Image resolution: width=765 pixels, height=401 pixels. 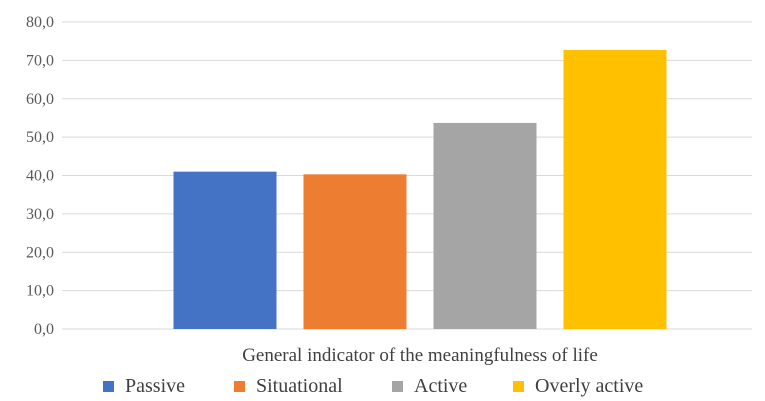 I want to click on y-tick-label: 30,0, so click(x=40, y=214).